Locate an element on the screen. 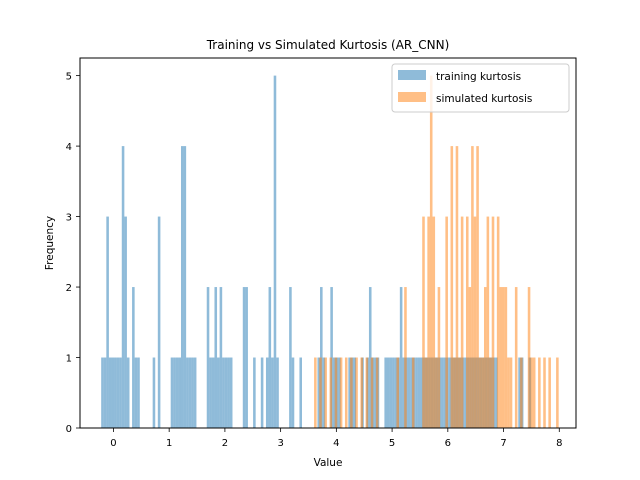 This screenshot has height=480, width=640. x-tick-label: 5 is located at coordinates (392, 443).